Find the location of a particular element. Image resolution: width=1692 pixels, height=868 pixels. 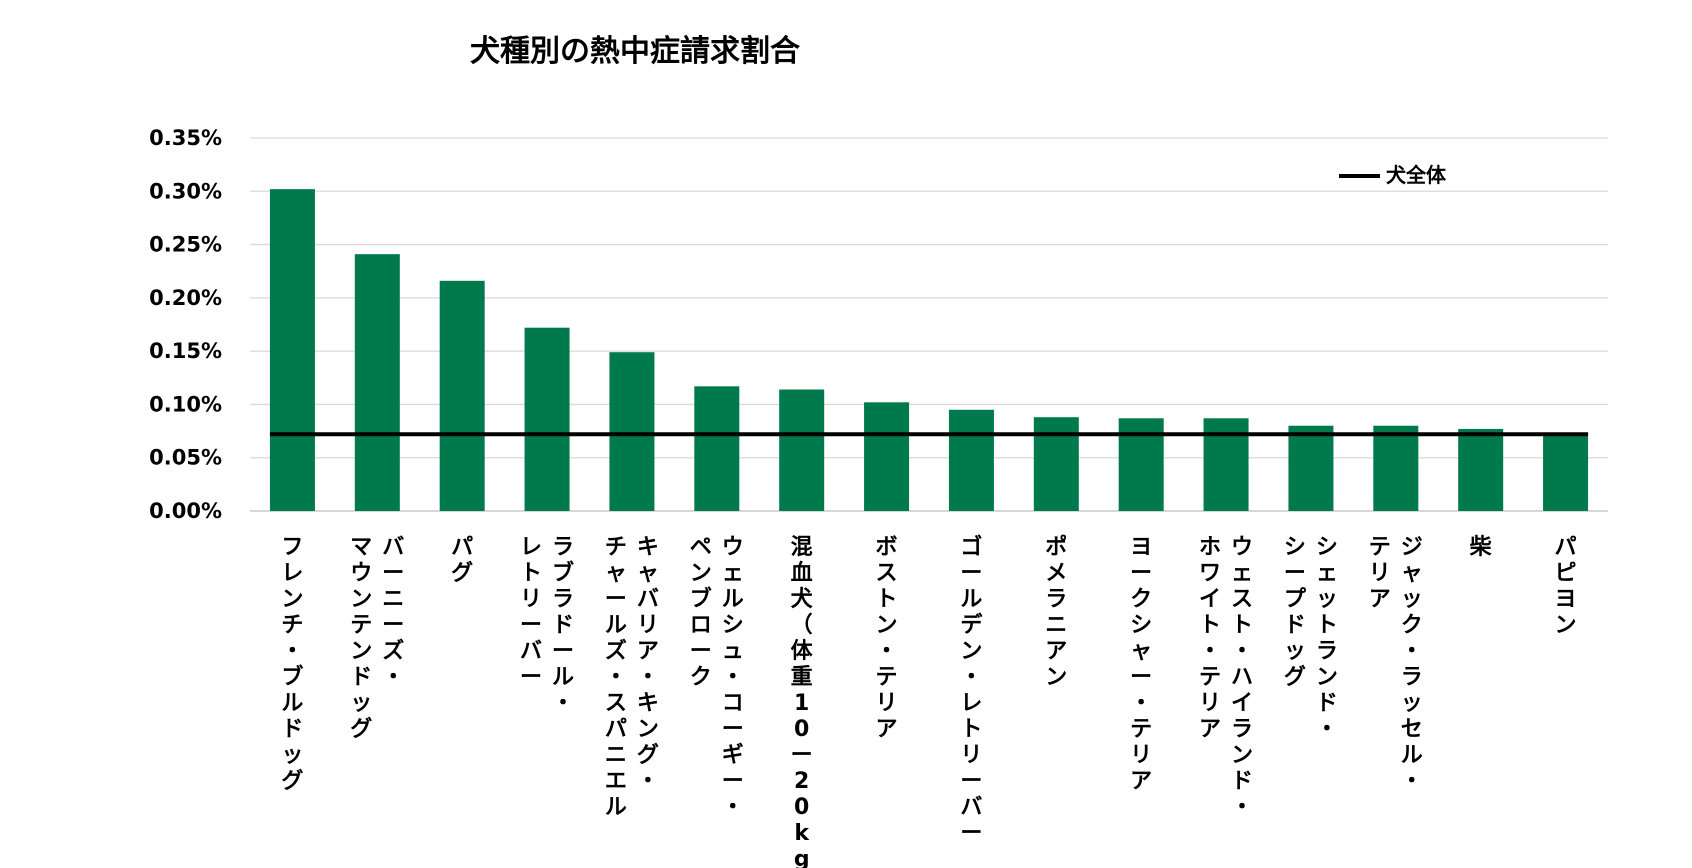

y-axis-ticks: 0.00% 0.05% 0.10% 0.15% 0.20% 0.25% 0.30% 0.35% is located at coordinates (185, 324).